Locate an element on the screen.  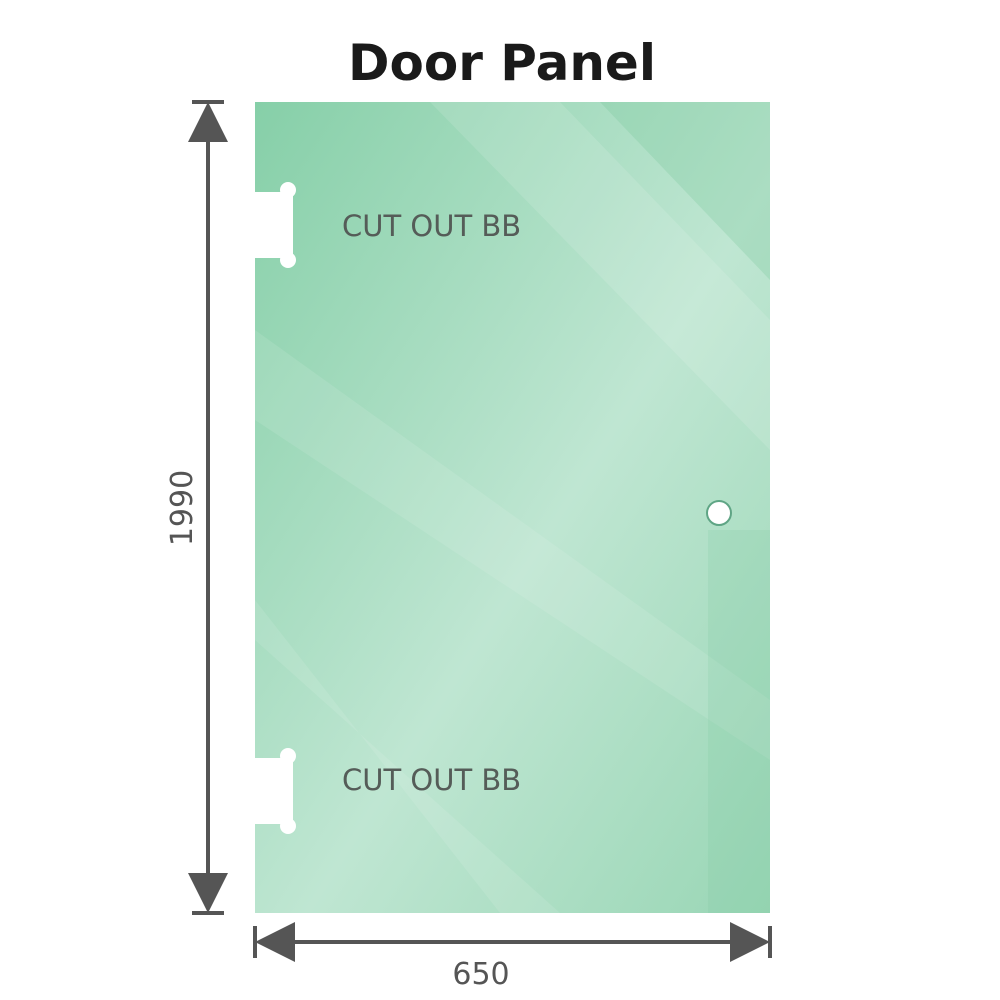
cutout-label-bottom: CUT OUT BB is located at coordinates (431, 780).